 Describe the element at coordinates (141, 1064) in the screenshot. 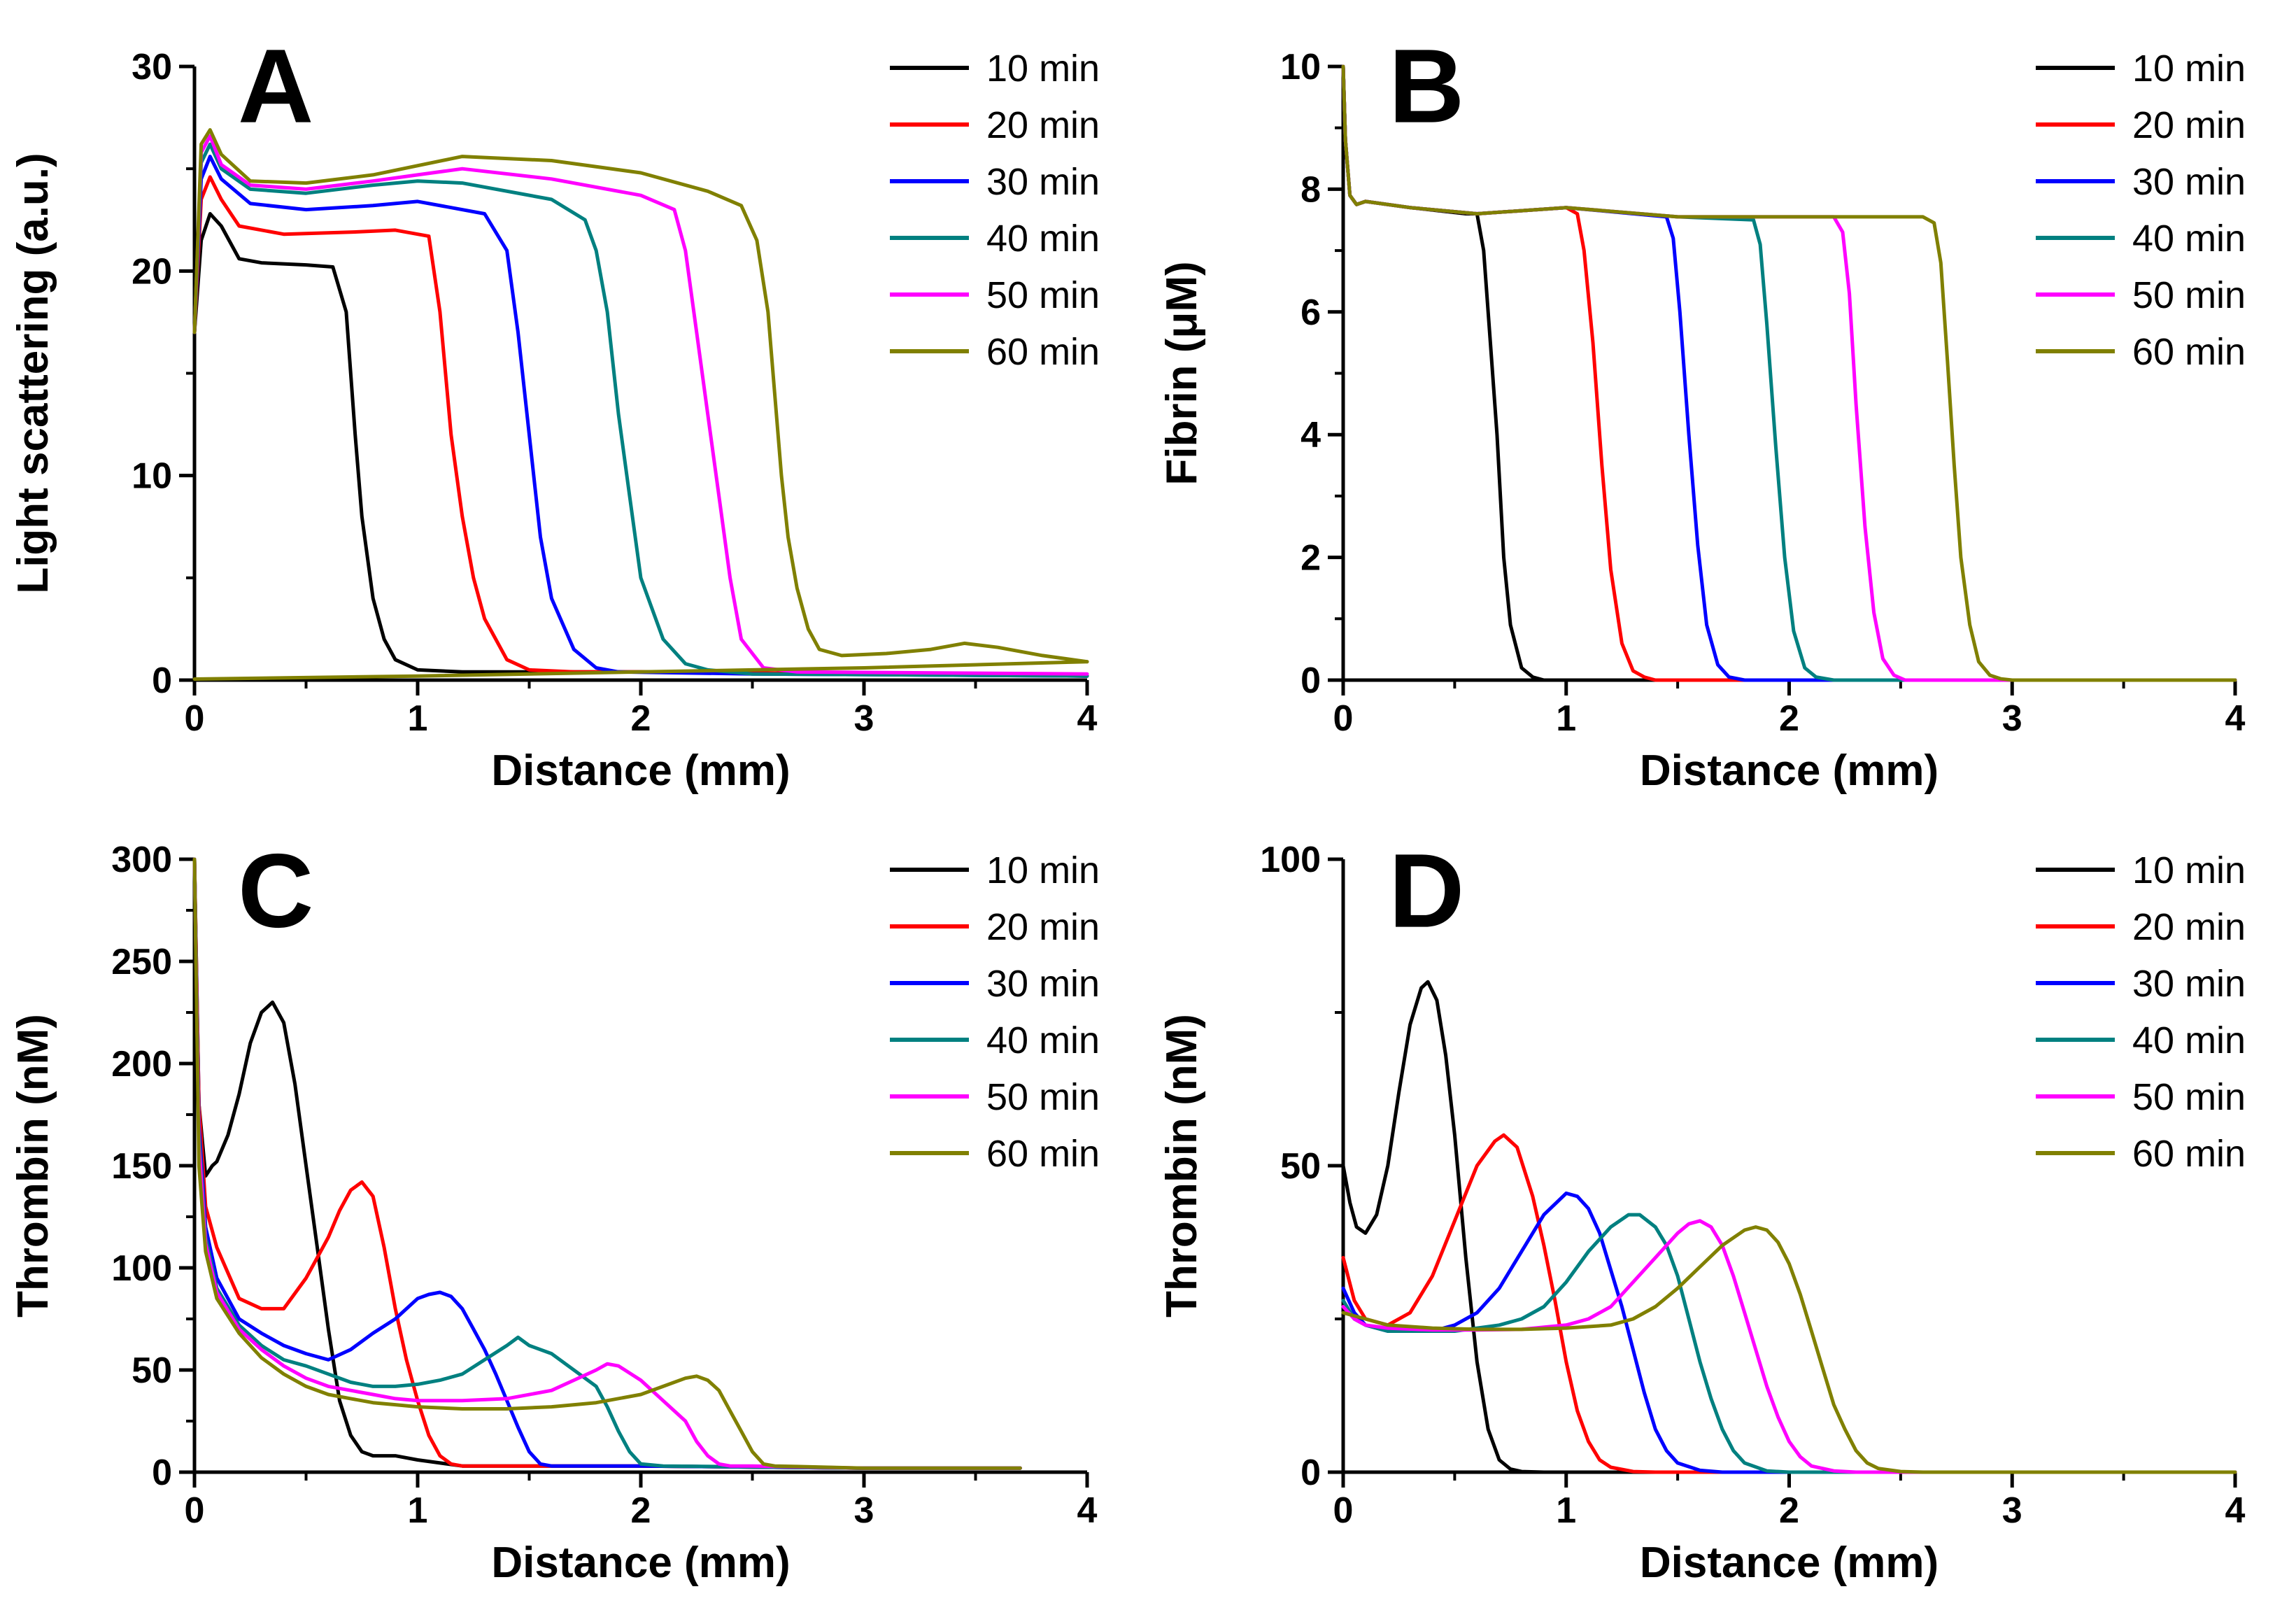

I see `y-tick-label: 200` at that location.